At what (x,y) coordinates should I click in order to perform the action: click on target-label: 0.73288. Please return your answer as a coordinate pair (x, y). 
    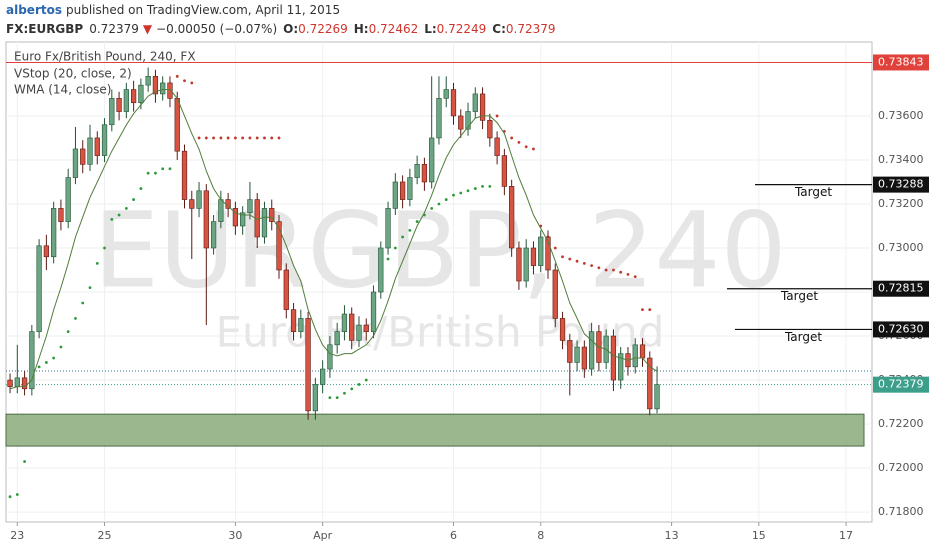
    Looking at the image, I should click on (901, 184).